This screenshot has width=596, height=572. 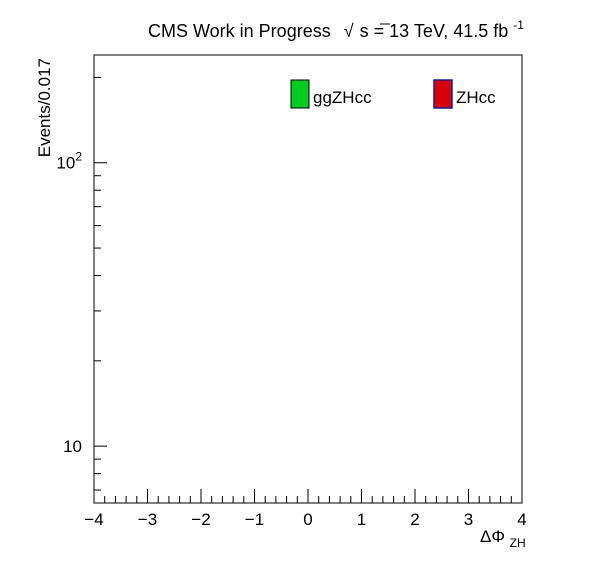 What do you see at coordinates (361, 519) in the screenshot?
I see `x-tick-label: 1` at bounding box center [361, 519].